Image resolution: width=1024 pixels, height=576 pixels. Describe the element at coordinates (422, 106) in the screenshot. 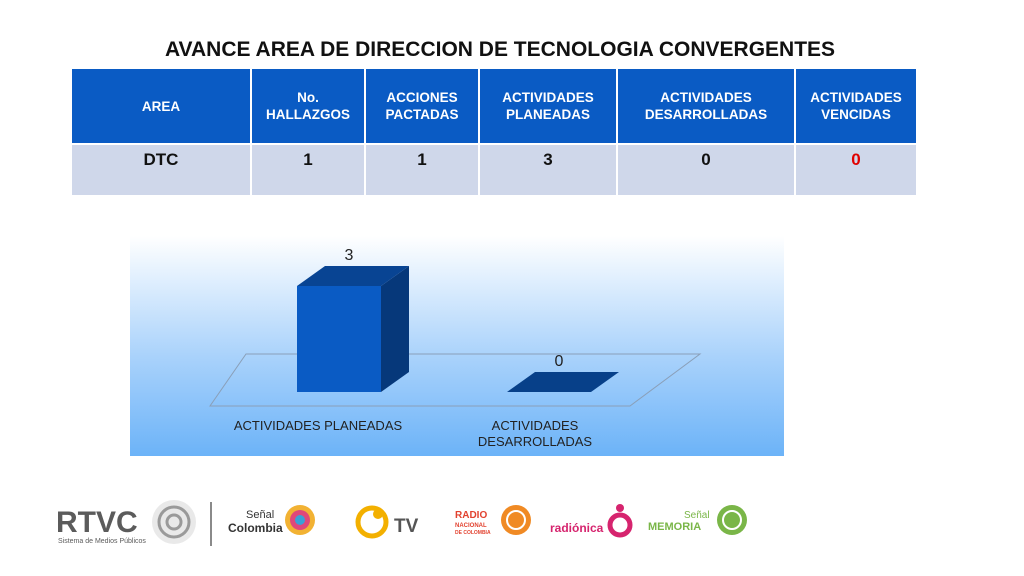

I see `header-acciones: ACCIONES PACTADAS` at that location.